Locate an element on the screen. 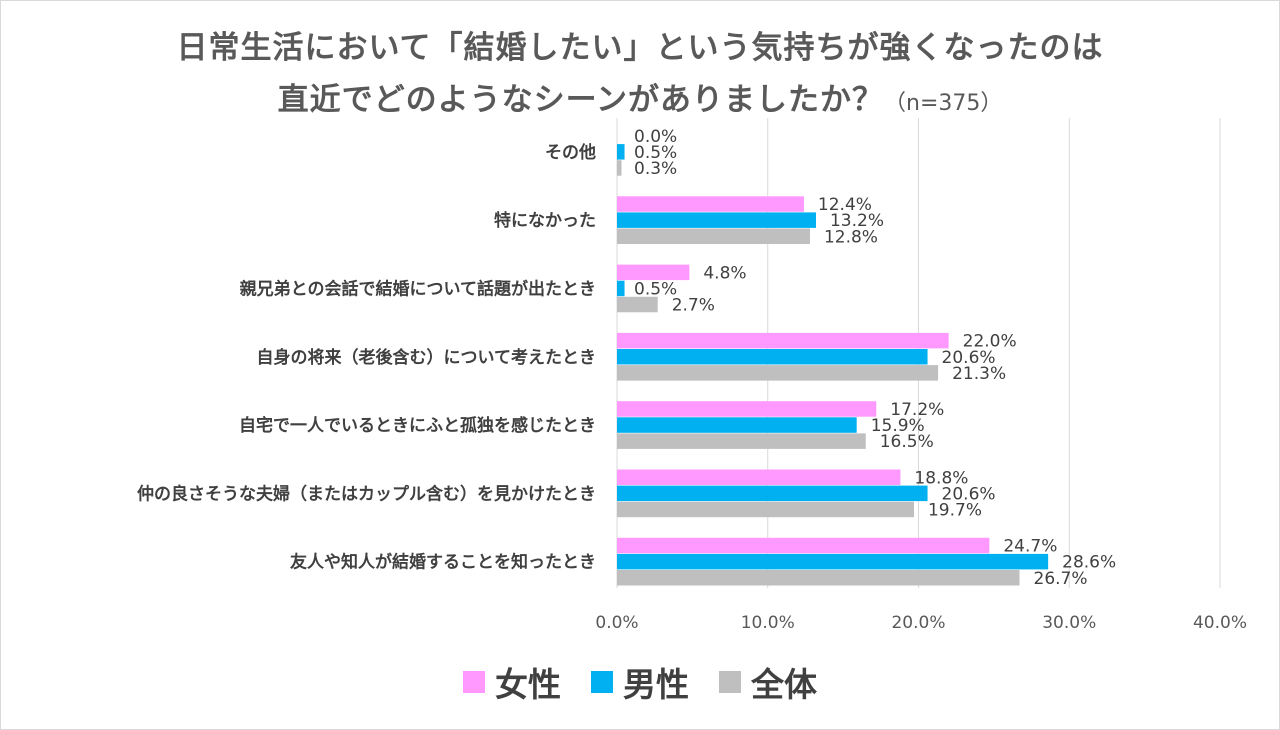 This screenshot has height=730, width=1280. chart-title-line2-text: 直近でどのようなシーンがありましたか？ is located at coordinates (581, 100).